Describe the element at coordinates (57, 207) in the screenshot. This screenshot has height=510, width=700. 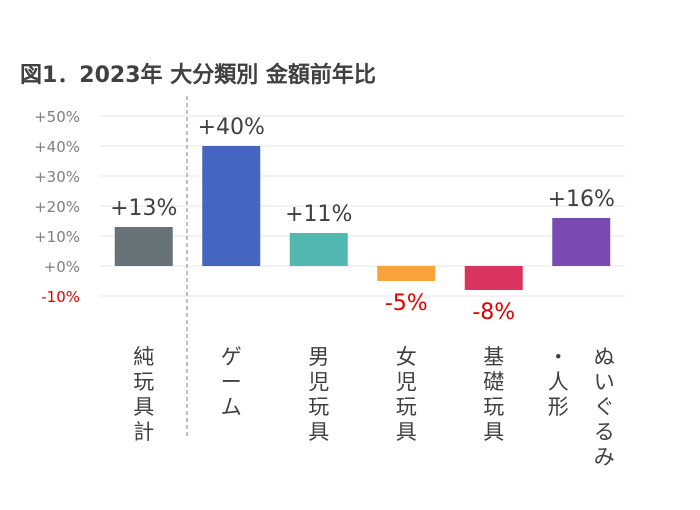
I see `y-tick-label: +20%` at that location.